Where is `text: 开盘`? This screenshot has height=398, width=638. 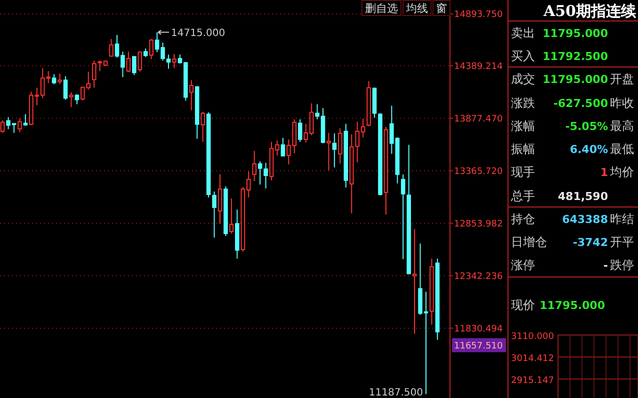 text: 开盘 is located at coordinates (622, 79).